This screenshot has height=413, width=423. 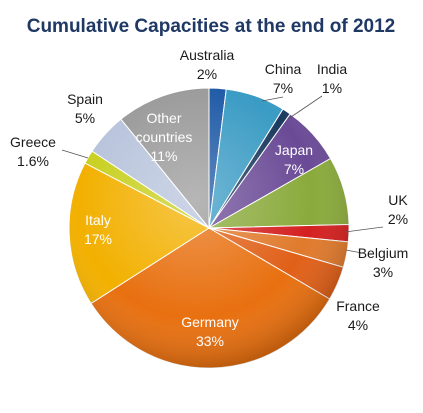 What do you see at coordinates (383, 262) in the screenshot?
I see `slice-label-belgium: Belgium 3%` at bounding box center [383, 262].